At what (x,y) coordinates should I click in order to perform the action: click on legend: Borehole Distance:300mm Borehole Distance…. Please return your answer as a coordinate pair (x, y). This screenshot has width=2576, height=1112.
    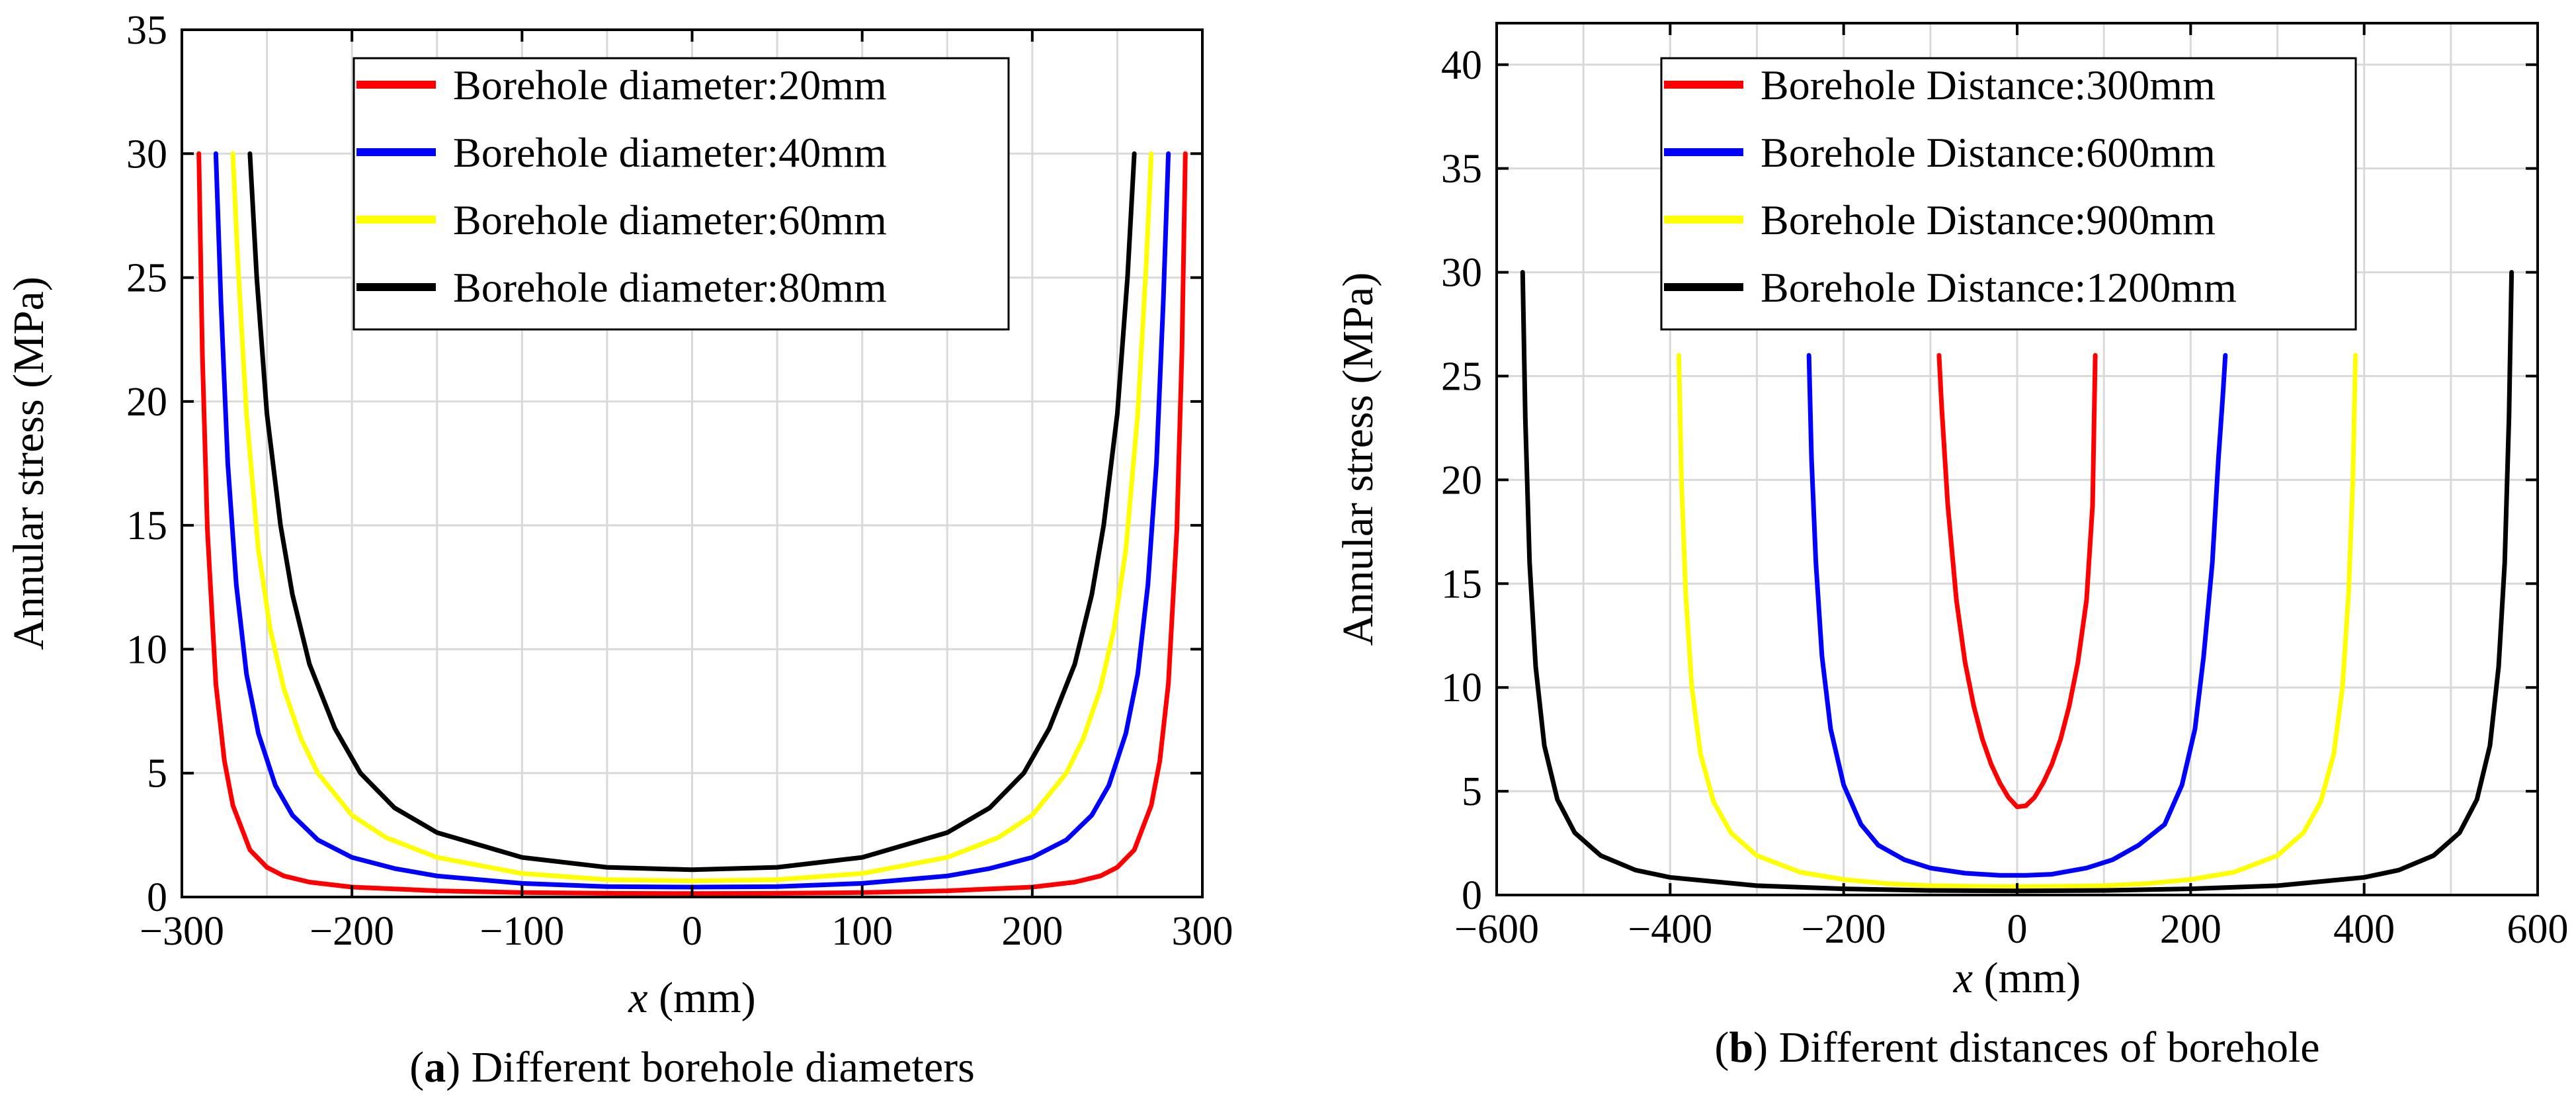
    Looking at the image, I should click on (2008, 194).